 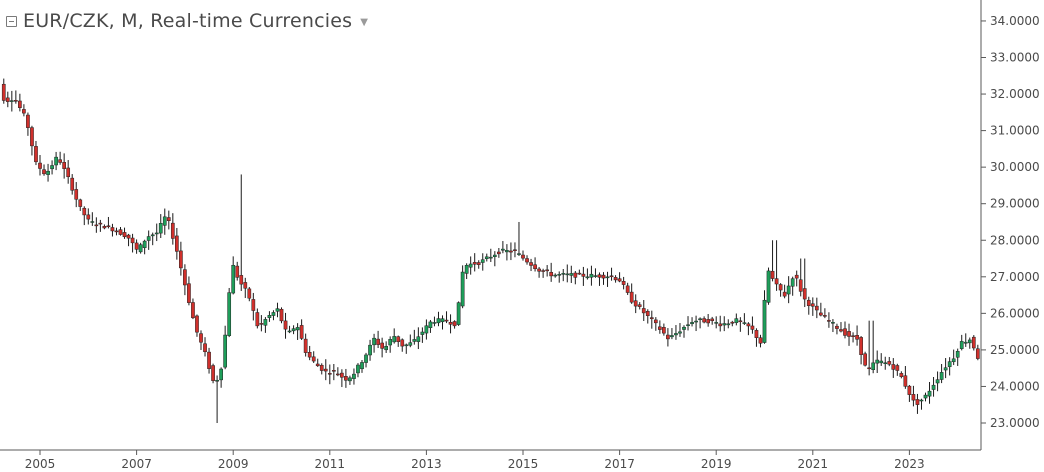 I want to click on price-tick-label: 33.0000, so click(x=1015, y=58).